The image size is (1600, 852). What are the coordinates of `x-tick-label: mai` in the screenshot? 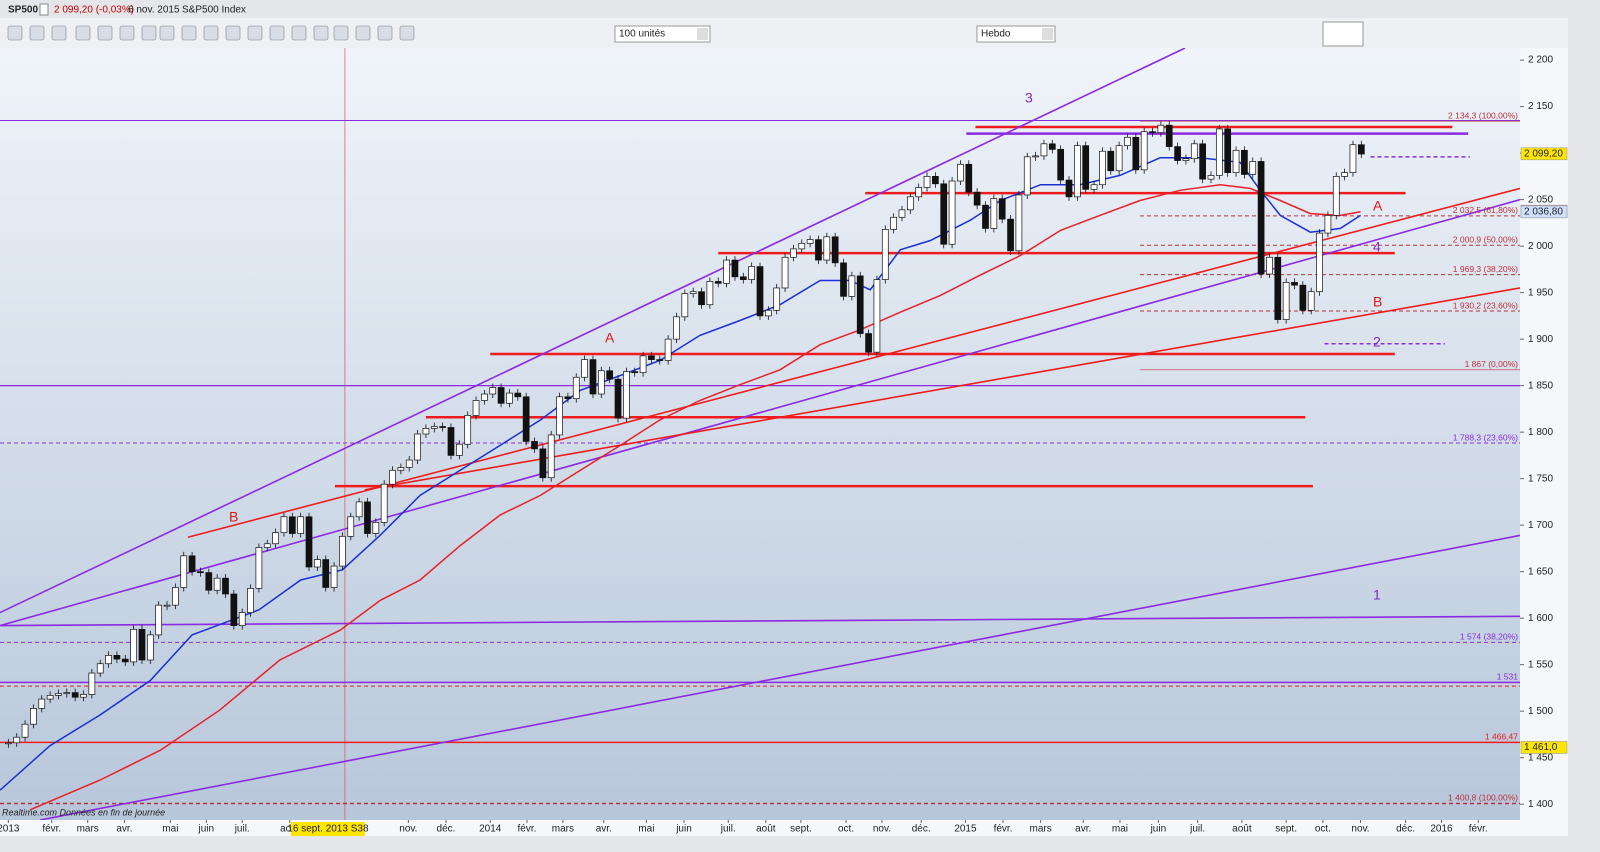 It's located at (646, 829).